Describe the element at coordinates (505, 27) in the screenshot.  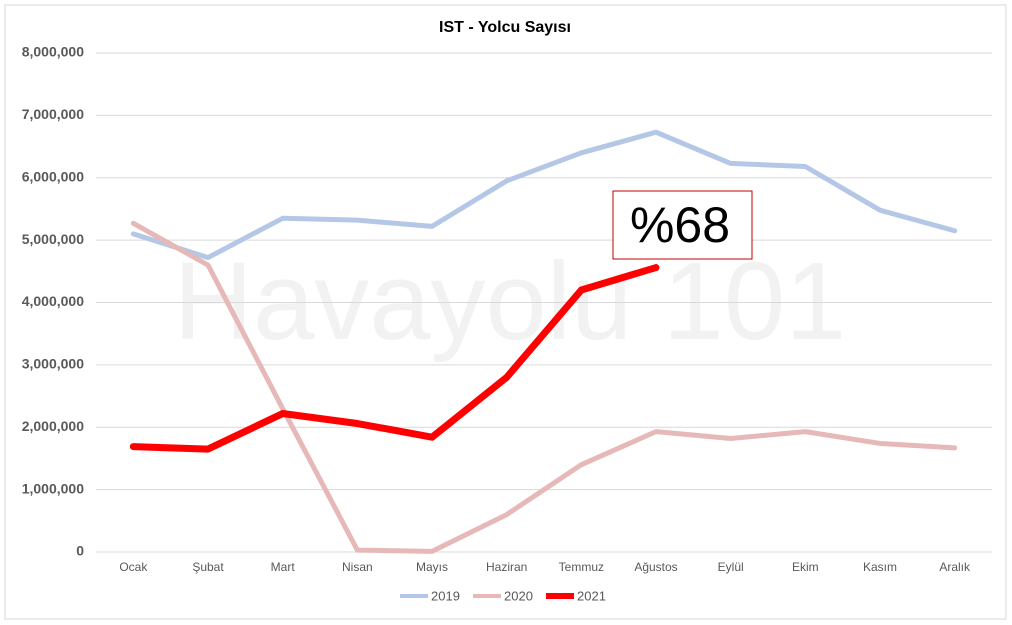
I see `chart-title: IST - Yolcu Sayısı` at that location.